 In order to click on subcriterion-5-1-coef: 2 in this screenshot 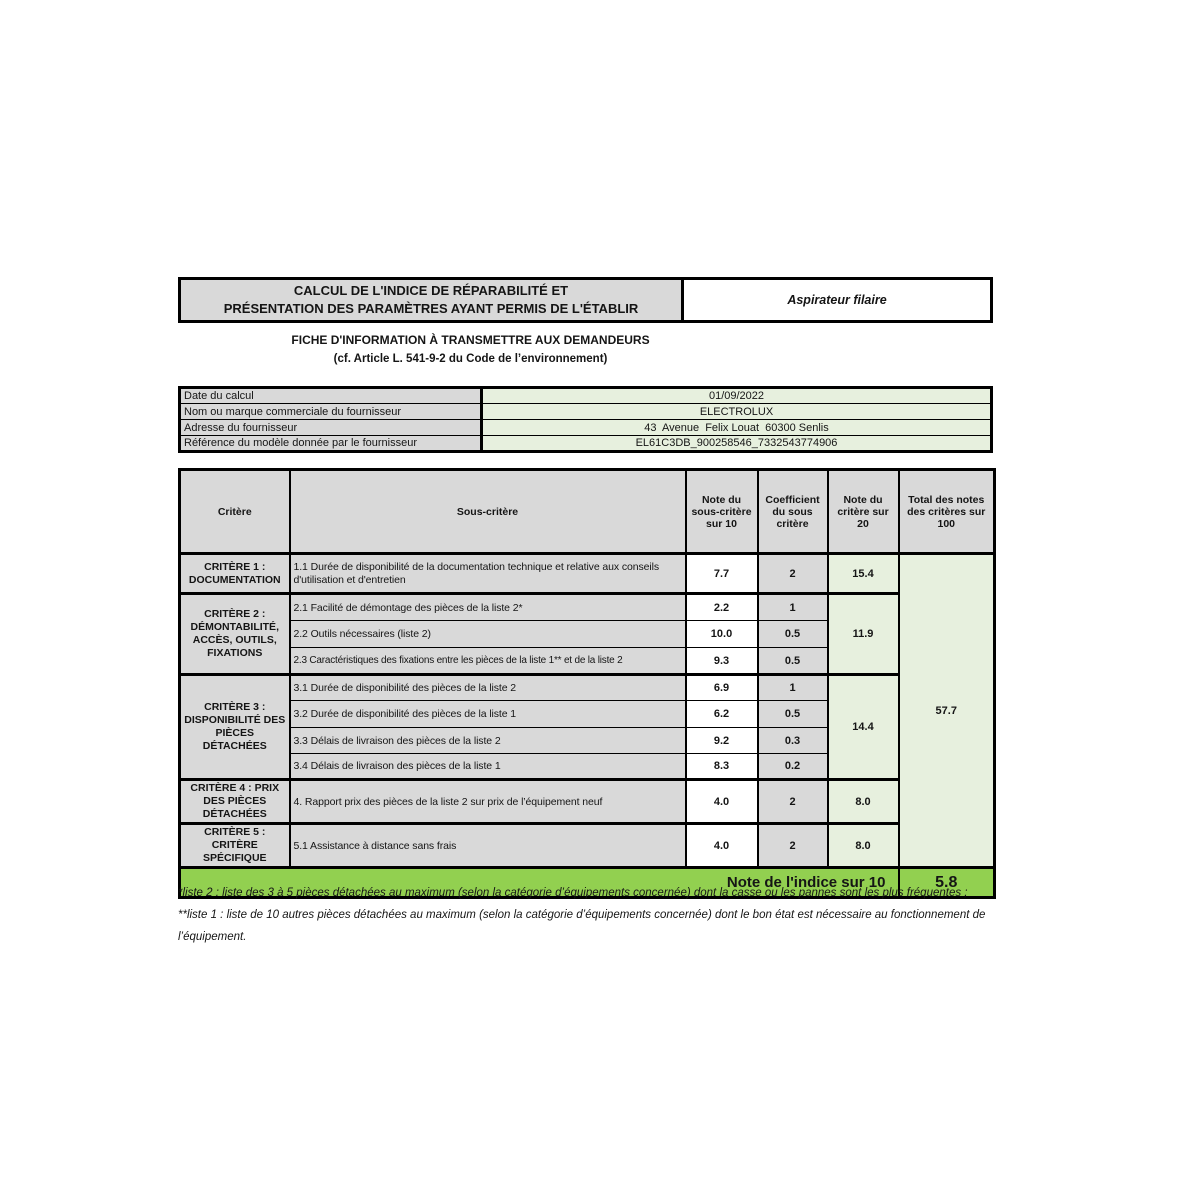, I will do `click(792, 845)`.